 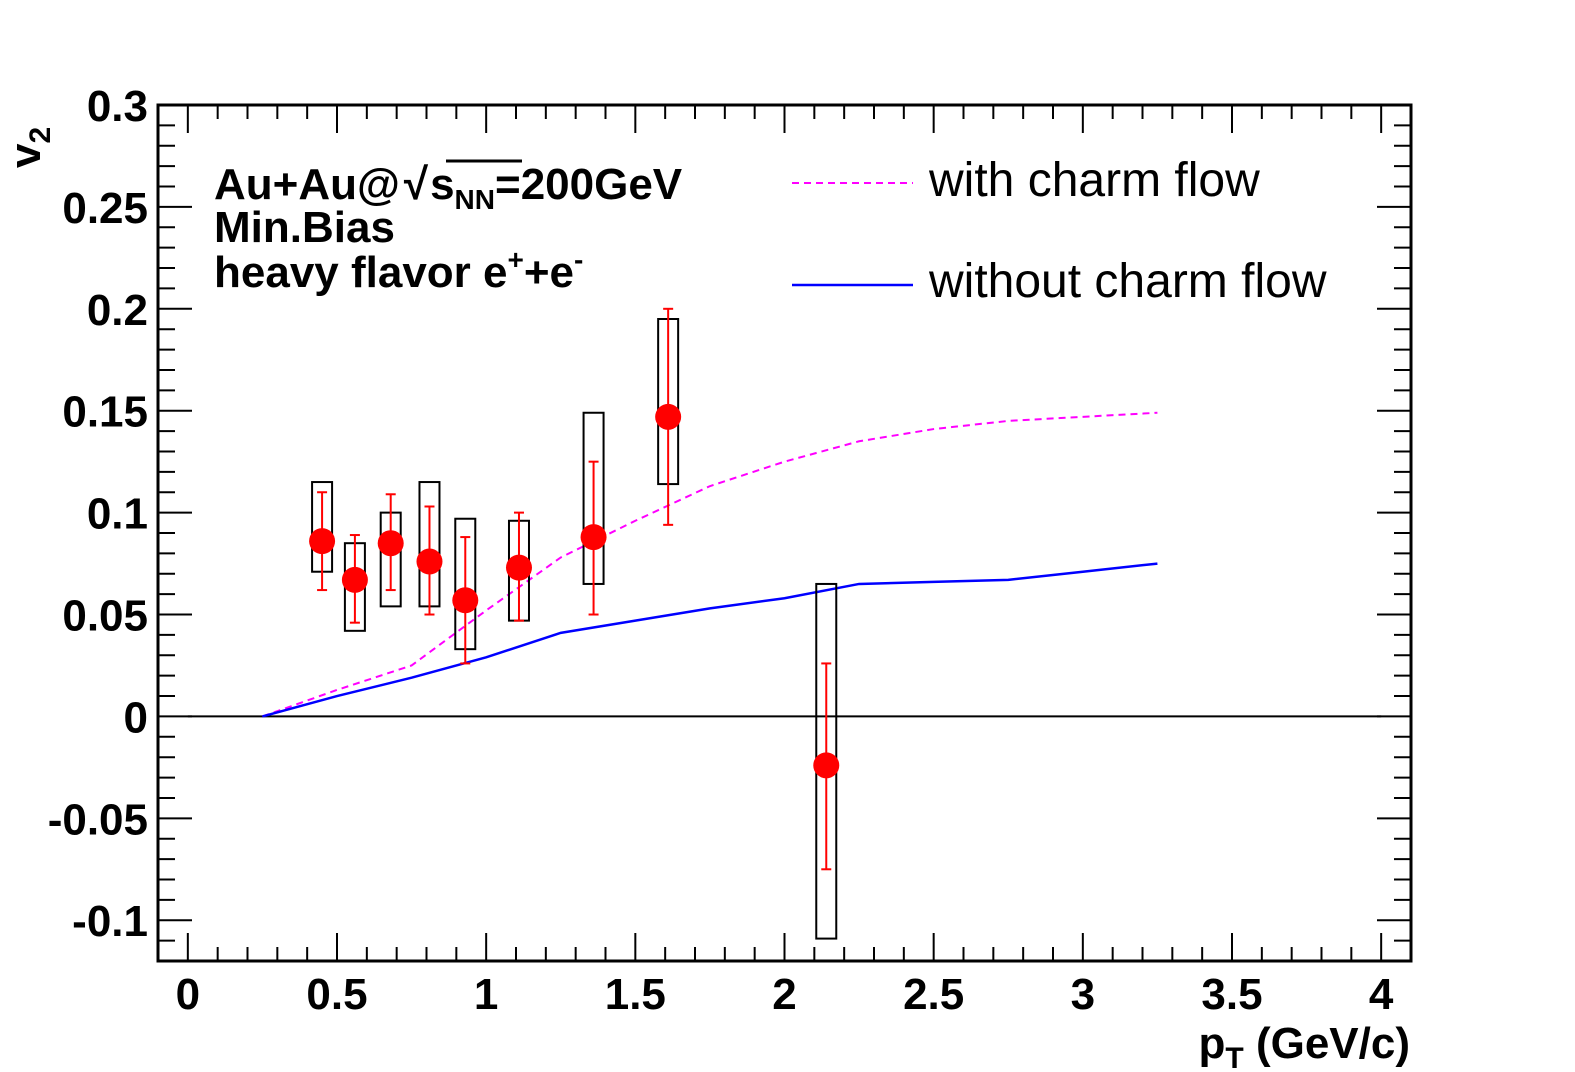 I want to click on y-tick-label: -0.1, so click(x=110, y=921).